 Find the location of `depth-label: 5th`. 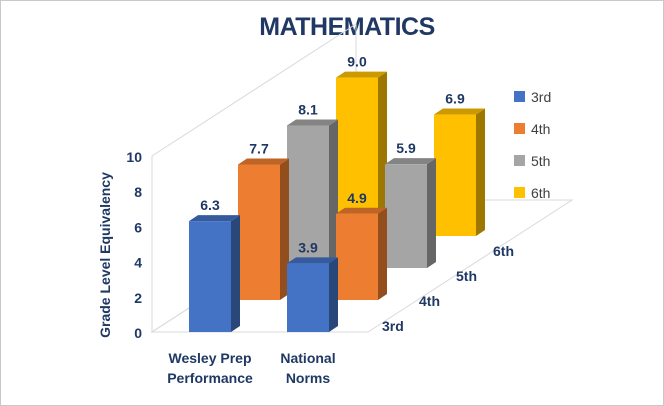

depth-label: 5th is located at coordinates (466, 276).